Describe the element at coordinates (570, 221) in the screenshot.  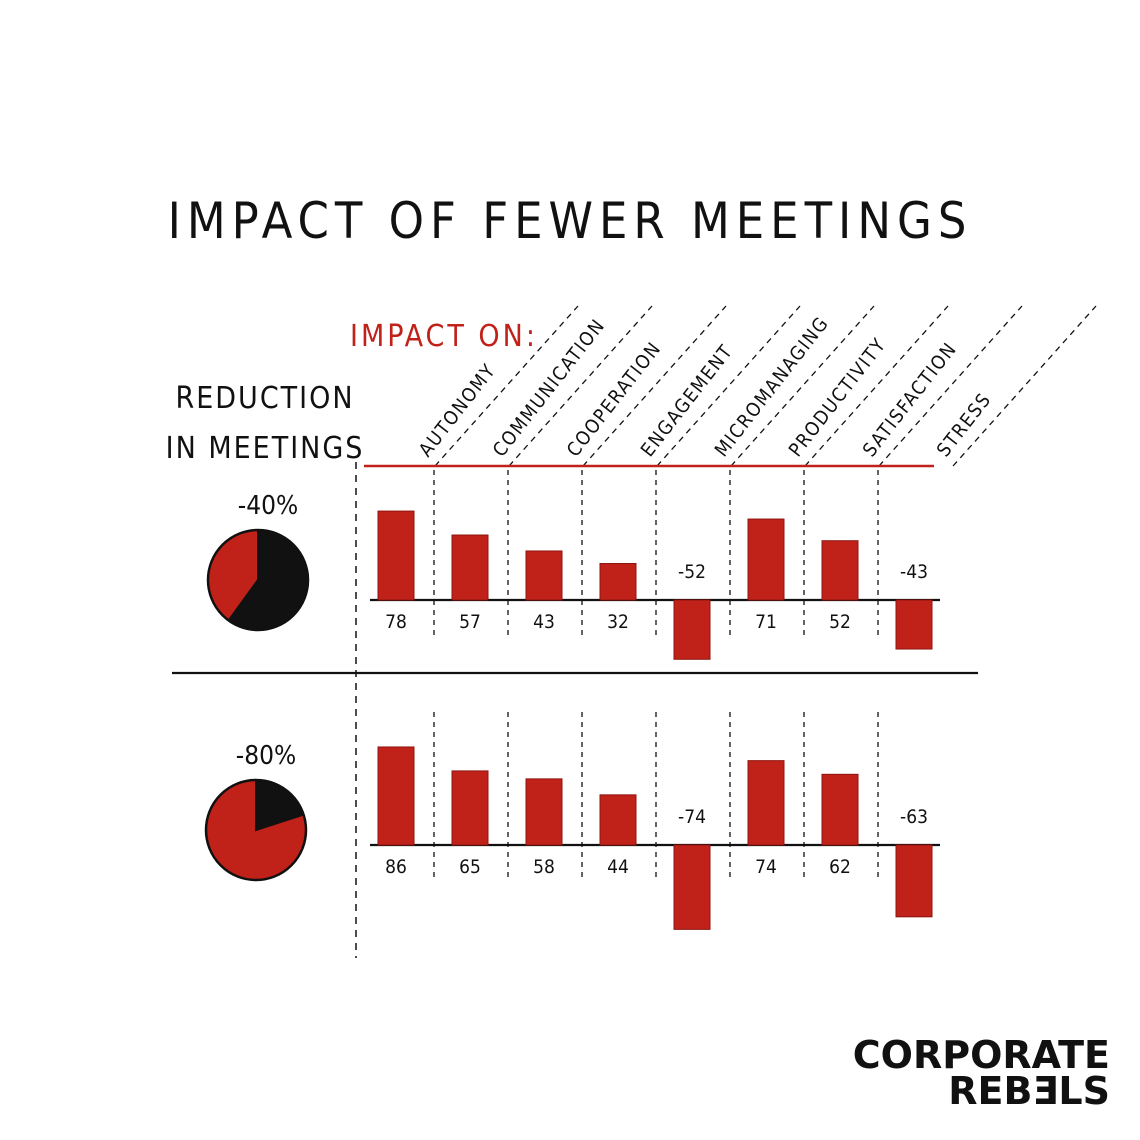
I see `chart-title: IMPACT OF FEWER MEETINGS` at that location.